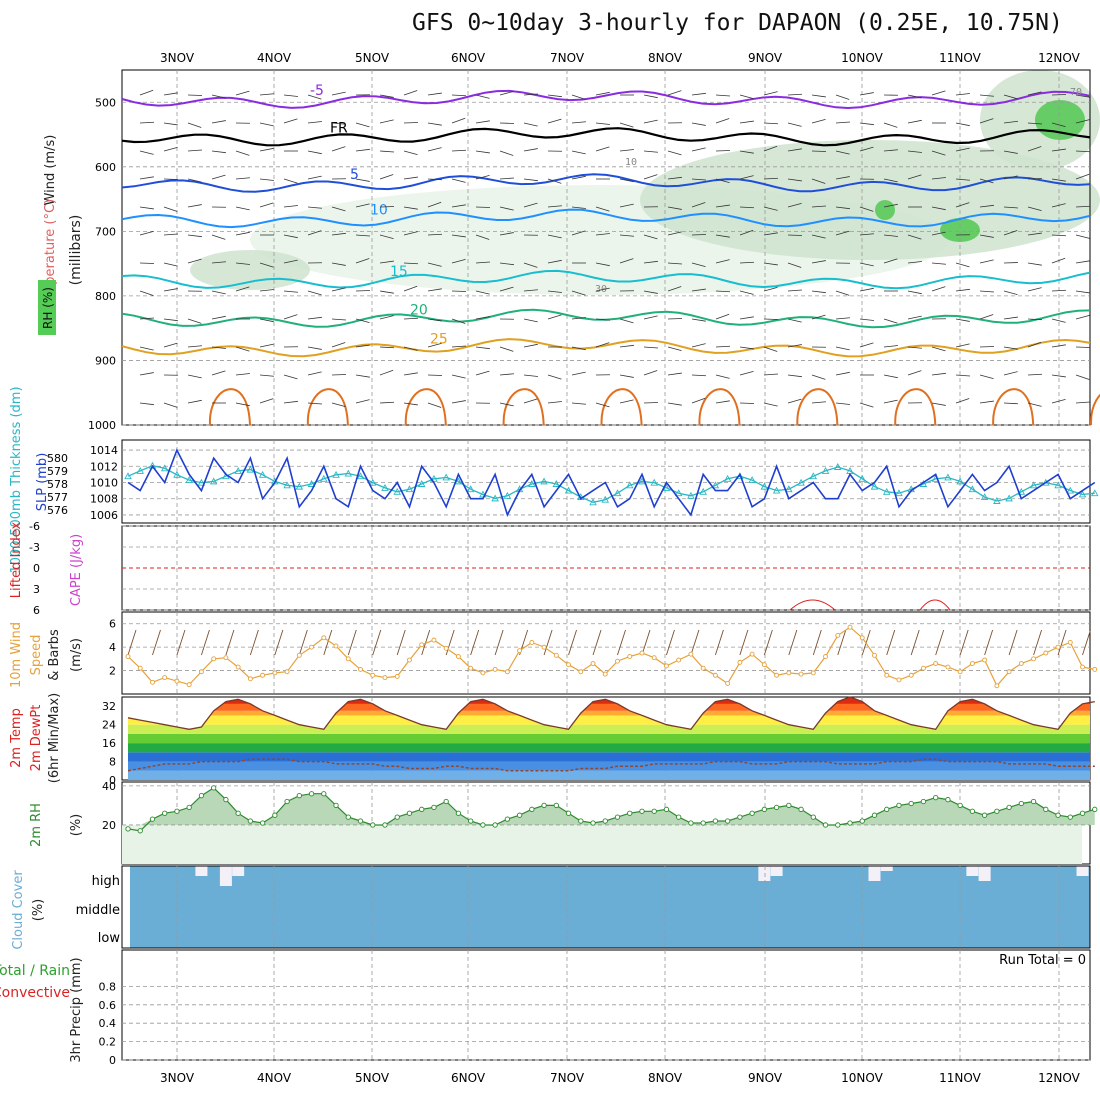 This screenshot has width=1100, height=1100. Describe the element at coordinates (36, 738) in the screenshot. I see `temp-axis-label-b: 2m DewPt` at that location.